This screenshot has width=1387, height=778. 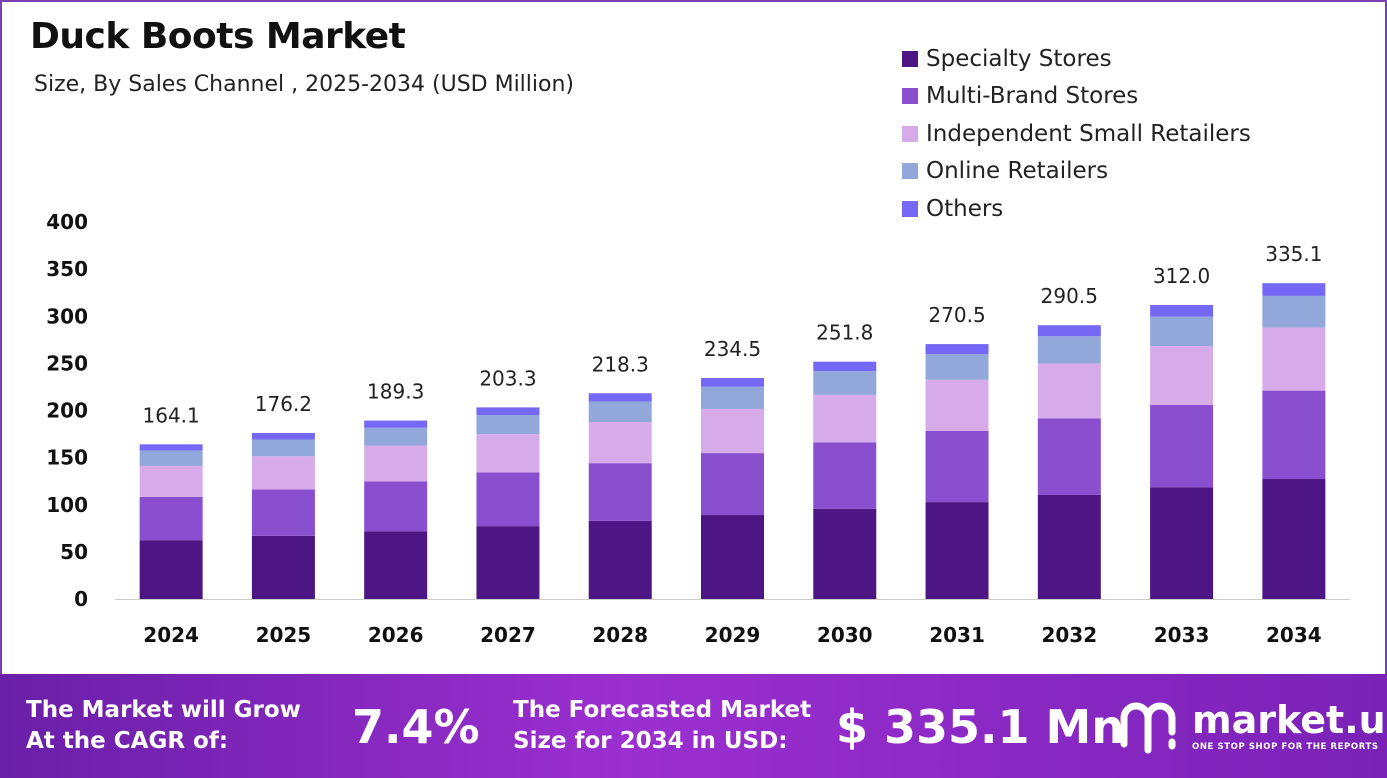 I want to click on legend-label-others: Others, so click(x=965, y=208).